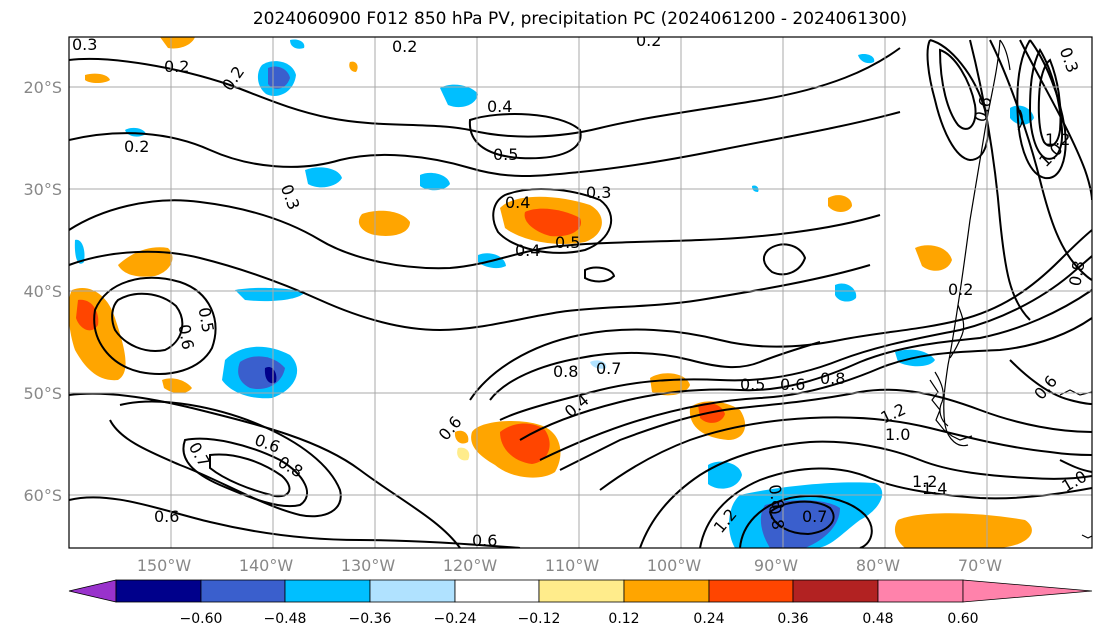  I want to click on lon-label: 100°W, so click(674, 565).